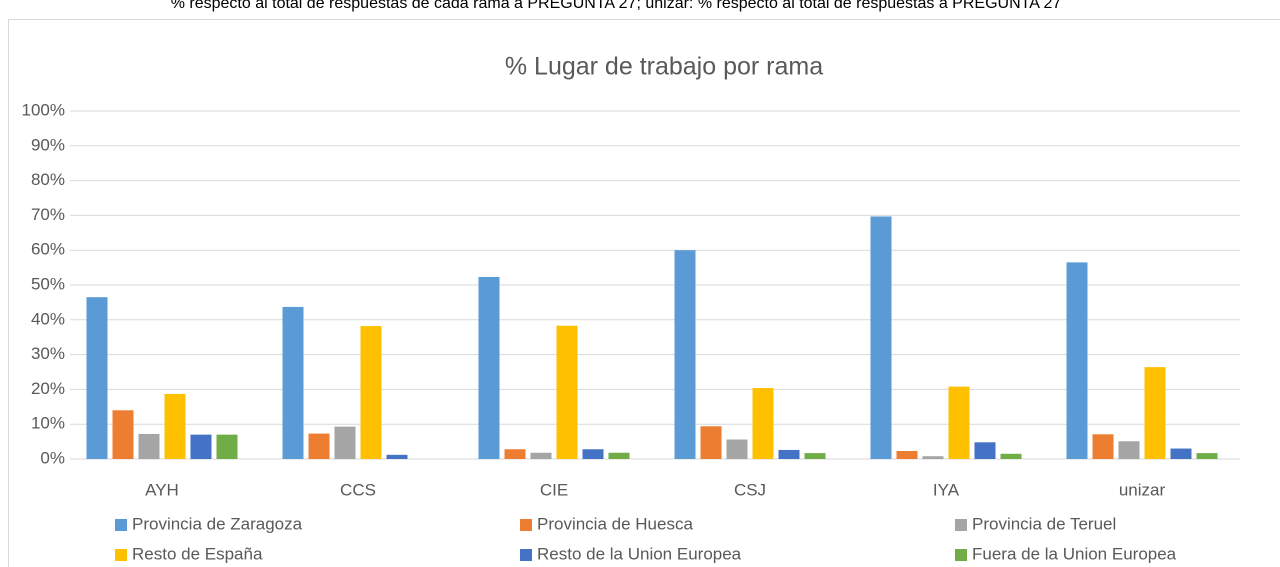 This screenshot has width=1280, height=567. Describe the element at coordinates (48, 179) in the screenshot. I see `y-tick-label: 80%` at that location.